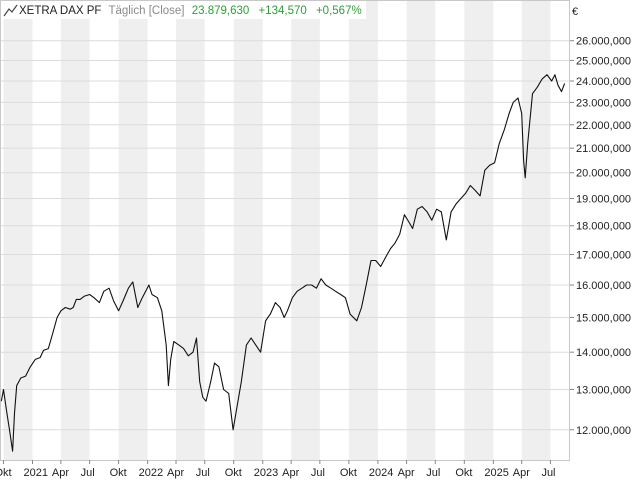 Image resolution: width=640 pixels, height=480 pixels. Describe the element at coordinates (603, 318) in the screenshot. I see `y-tick-label: 15.000,000` at that location.